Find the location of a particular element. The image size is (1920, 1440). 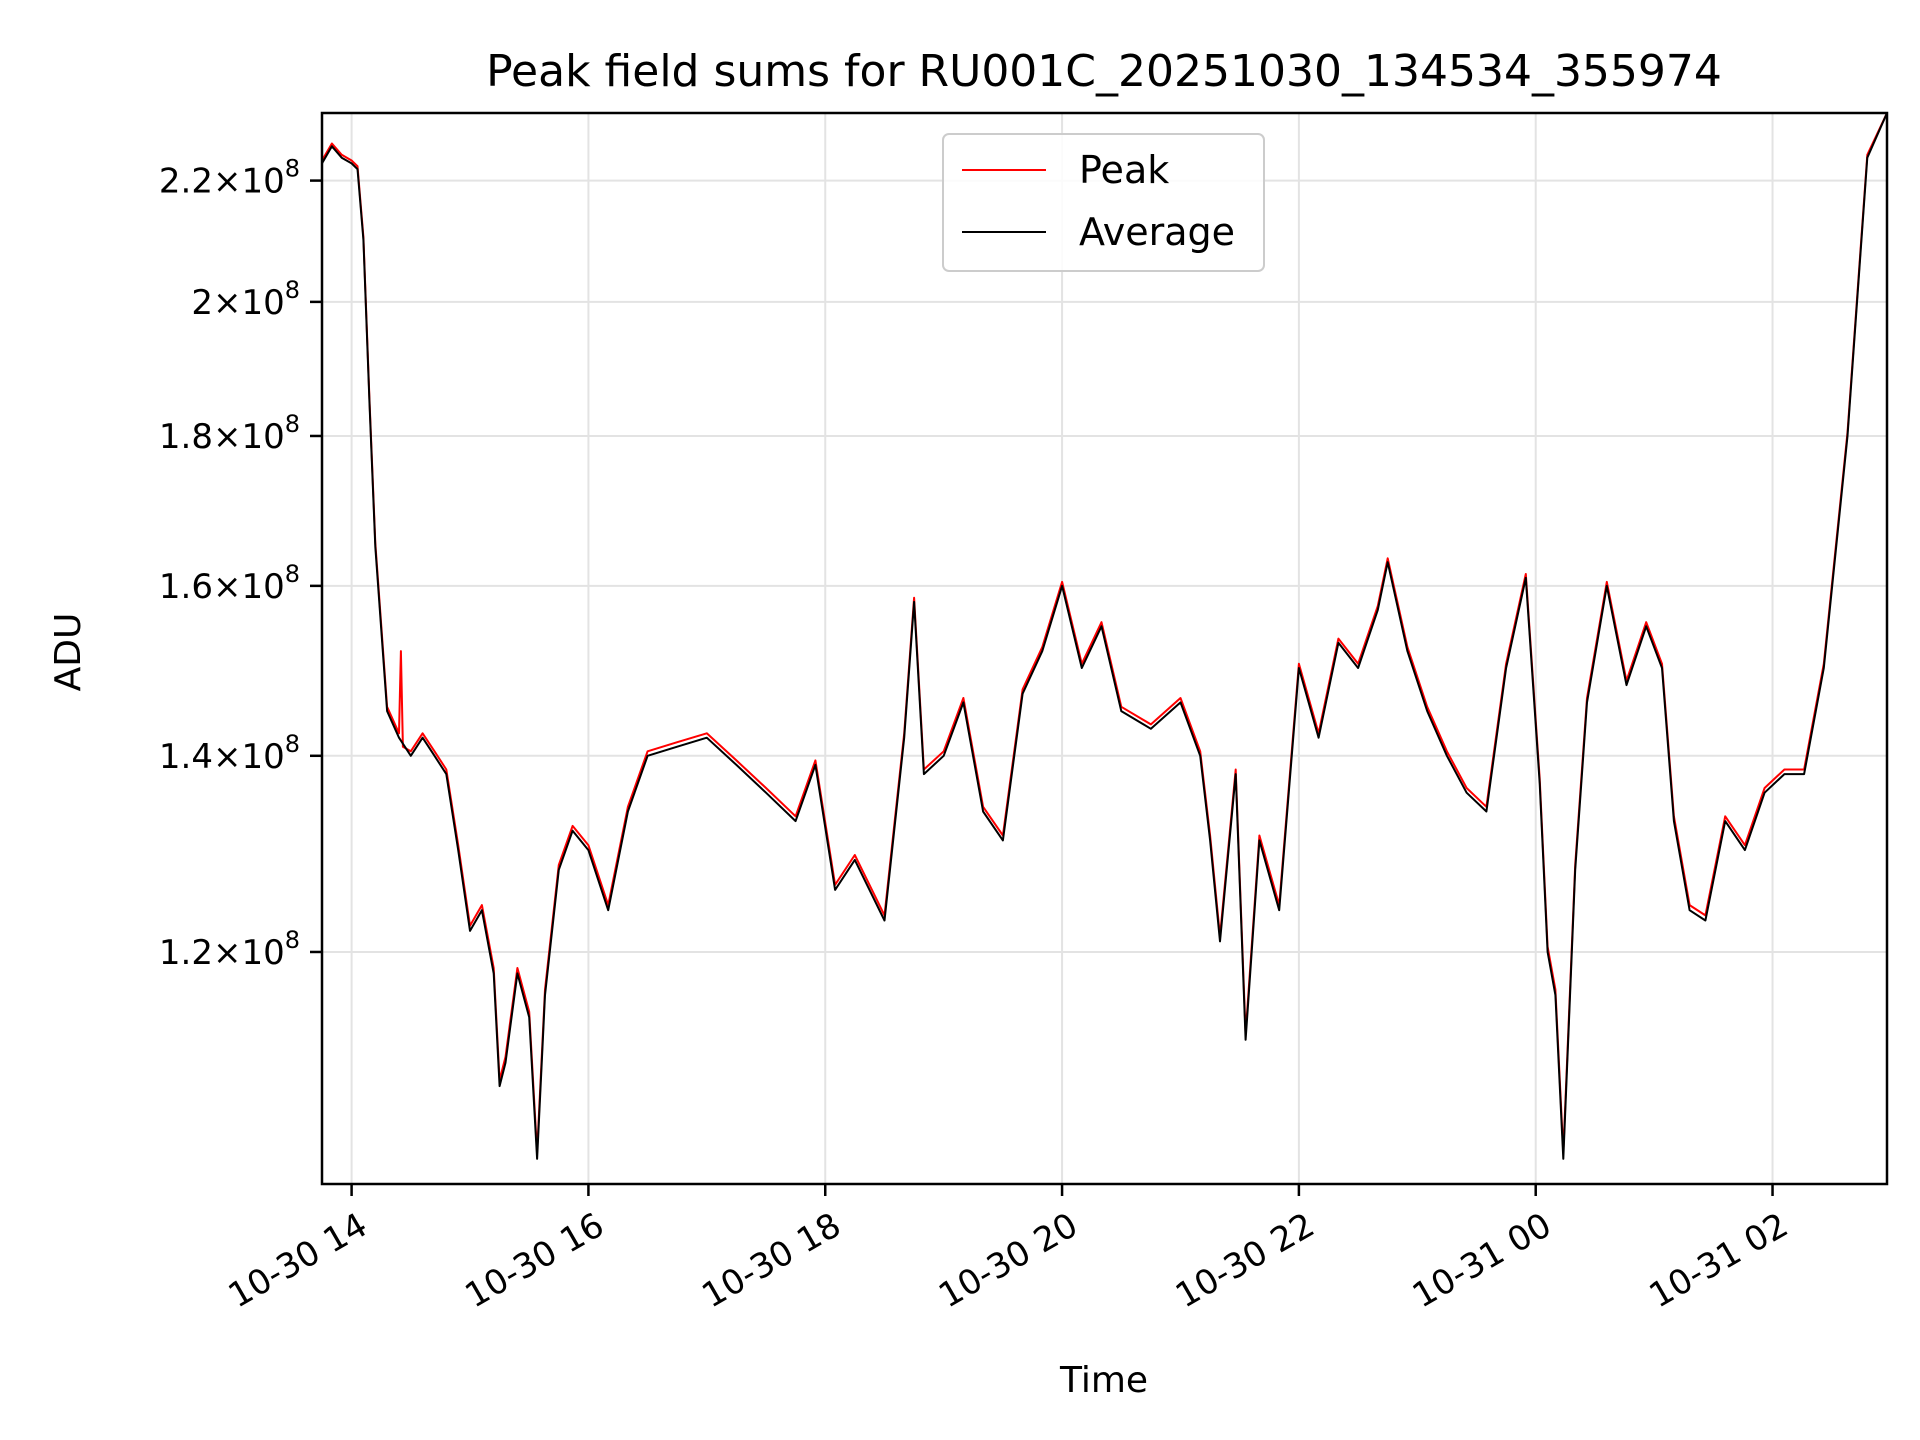

y-tick-label: 1.2×10⁸ is located at coordinates (229, 949).